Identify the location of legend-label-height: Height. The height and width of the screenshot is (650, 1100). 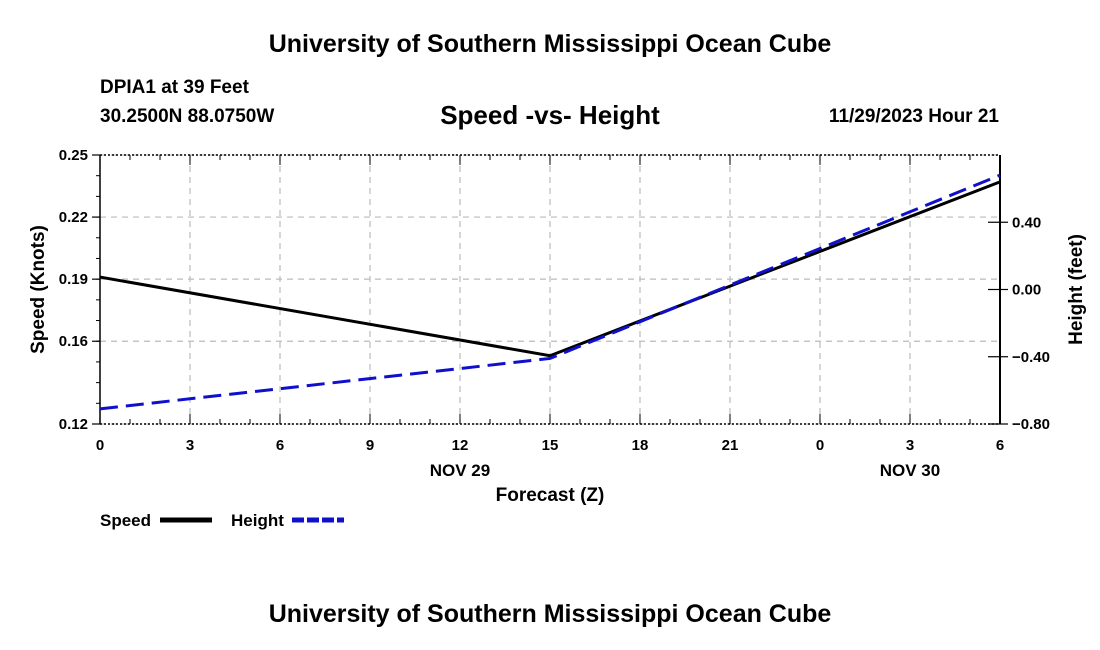
(257, 520).